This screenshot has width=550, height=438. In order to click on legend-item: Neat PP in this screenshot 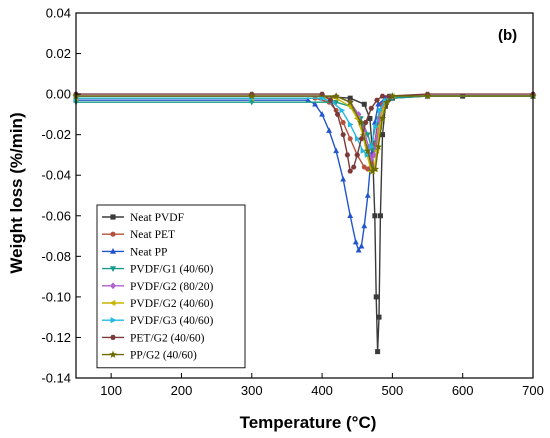, I will do `click(134, 252)`.